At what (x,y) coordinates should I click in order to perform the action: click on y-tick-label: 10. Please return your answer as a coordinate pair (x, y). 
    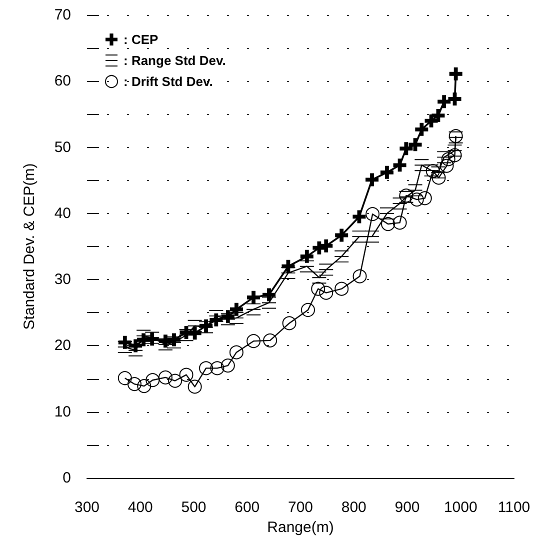
    Looking at the image, I should click on (62, 411).